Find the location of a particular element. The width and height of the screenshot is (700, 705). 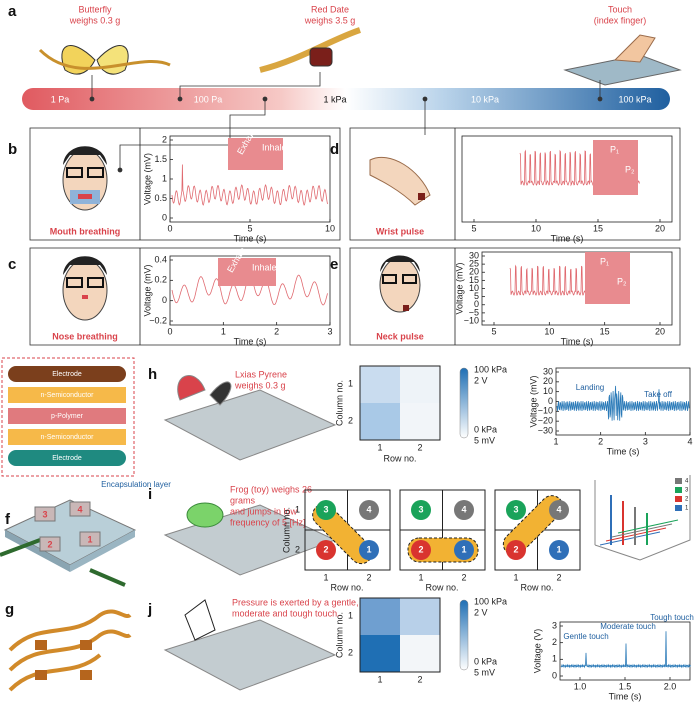

x-tick-label: 1.5 is located at coordinates (625, 686).